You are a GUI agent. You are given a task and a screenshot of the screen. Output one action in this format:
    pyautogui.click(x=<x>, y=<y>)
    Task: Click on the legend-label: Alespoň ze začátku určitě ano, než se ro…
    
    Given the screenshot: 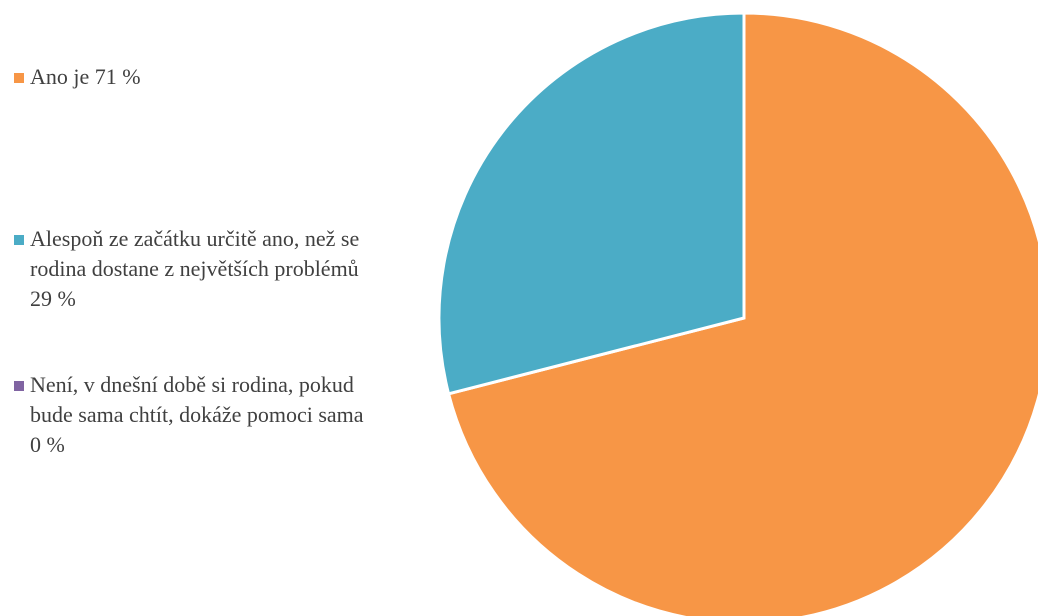 What is the action you would take?
    pyautogui.click(x=195, y=268)
    